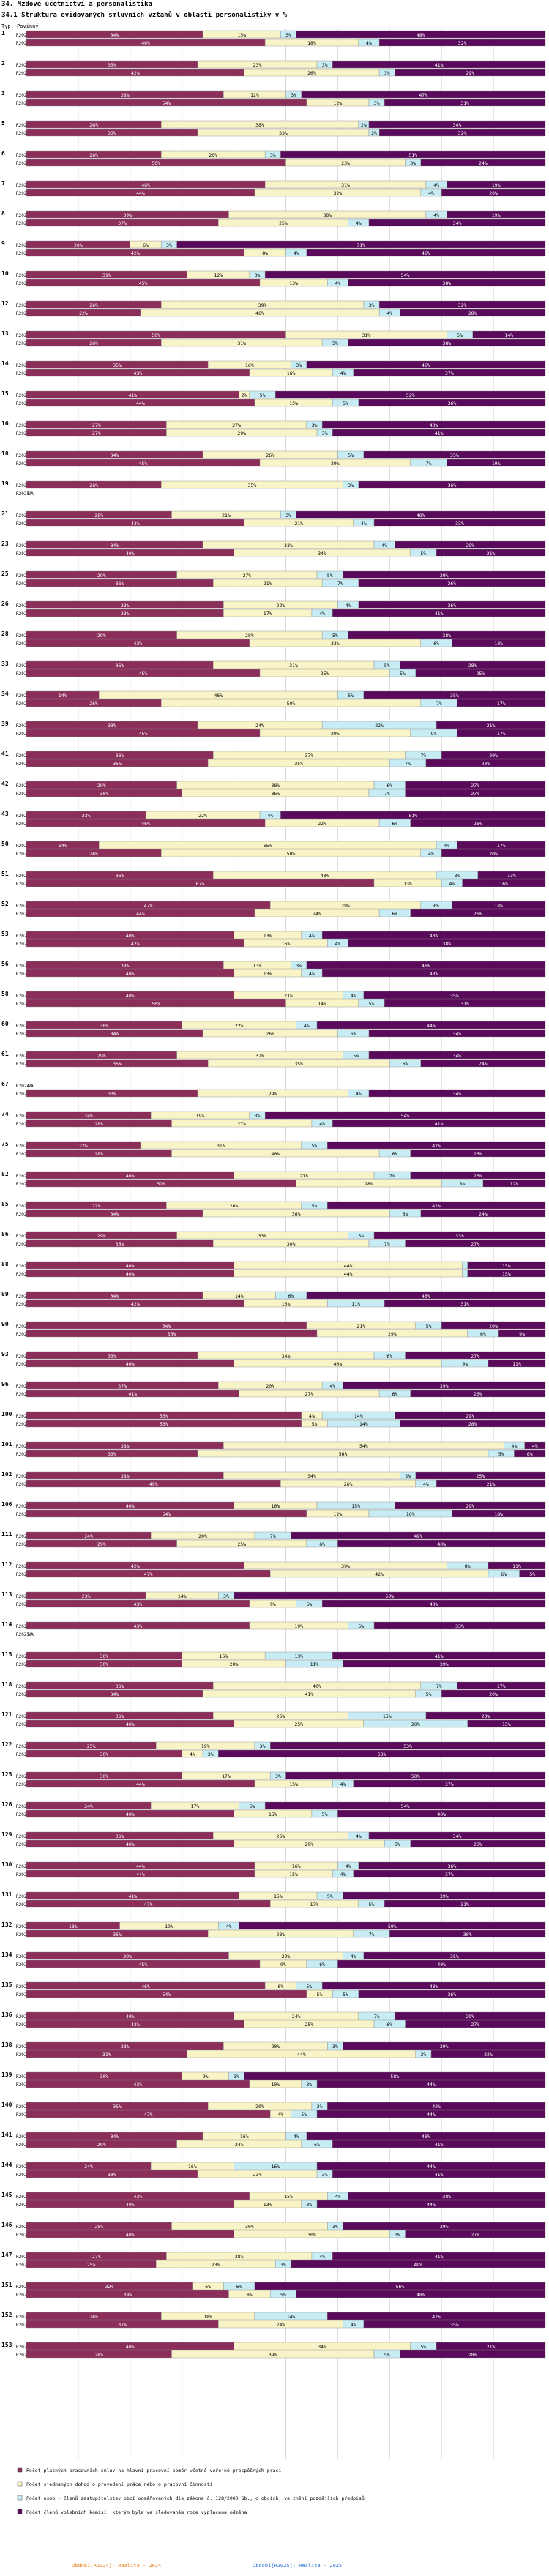 The height and width of the screenshot is (2576, 549). What do you see at coordinates (6, 2285) in the screenshot?
I see `group-label: 151` at bounding box center [6, 2285].